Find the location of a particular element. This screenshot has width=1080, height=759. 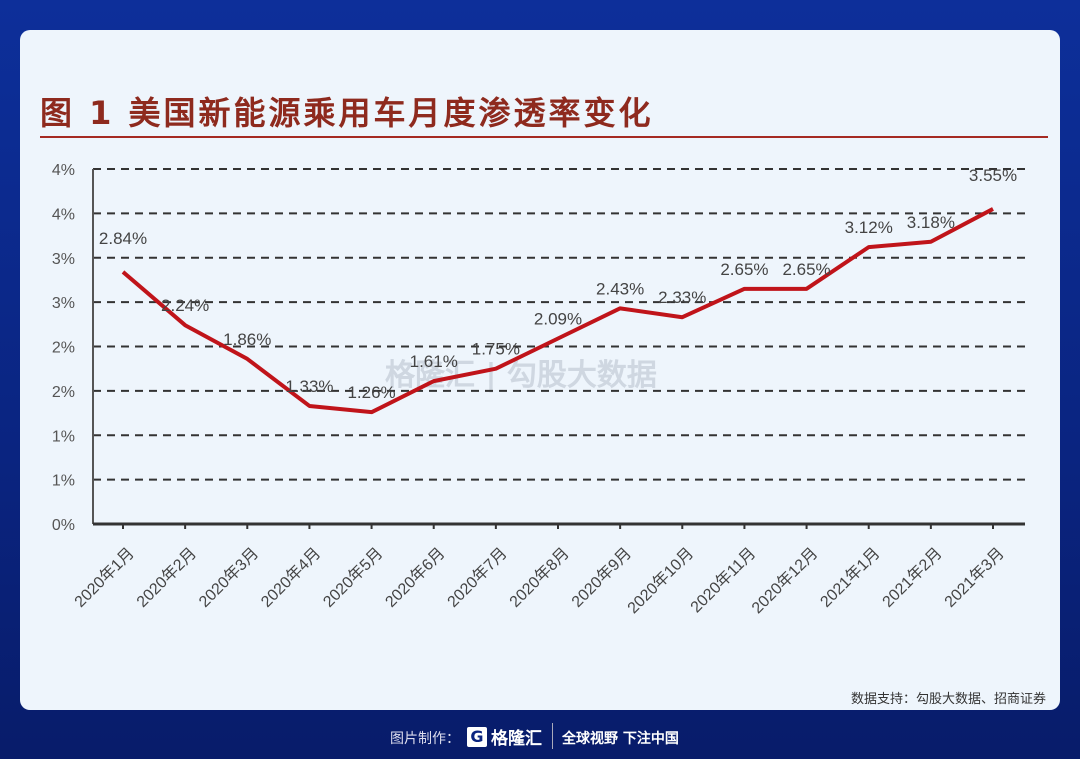

x-tick-label: 2020年12月 is located at coordinates (784, 580).